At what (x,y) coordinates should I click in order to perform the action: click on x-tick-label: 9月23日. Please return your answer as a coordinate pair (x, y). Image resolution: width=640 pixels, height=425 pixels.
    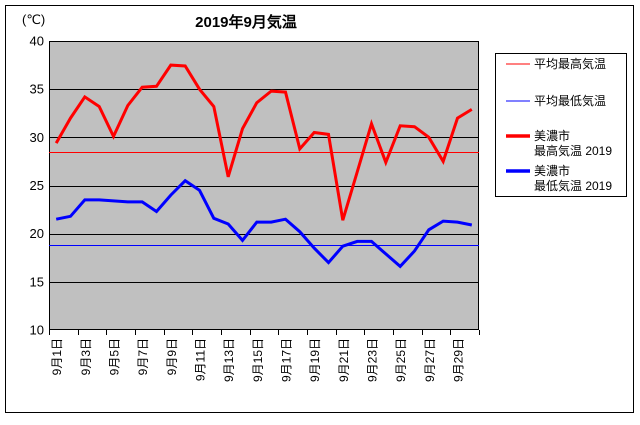
    Looking at the image, I should click on (373, 360).